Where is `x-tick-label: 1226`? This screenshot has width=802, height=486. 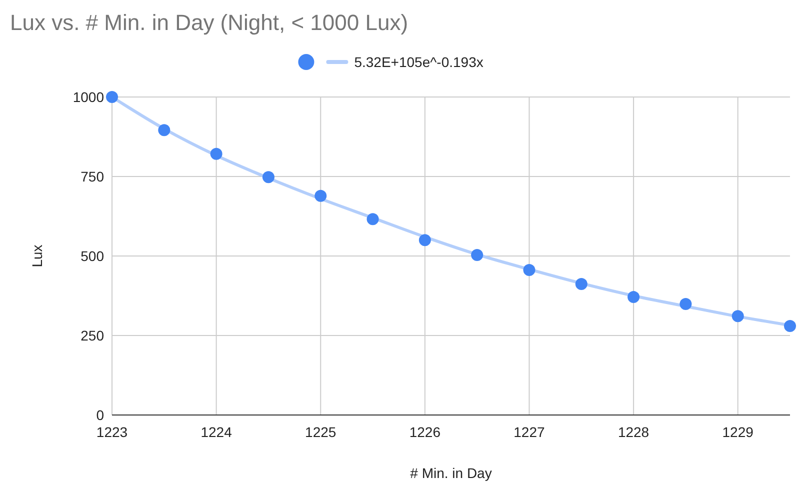 x-tick-label: 1226 is located at coordinates (425, 432).